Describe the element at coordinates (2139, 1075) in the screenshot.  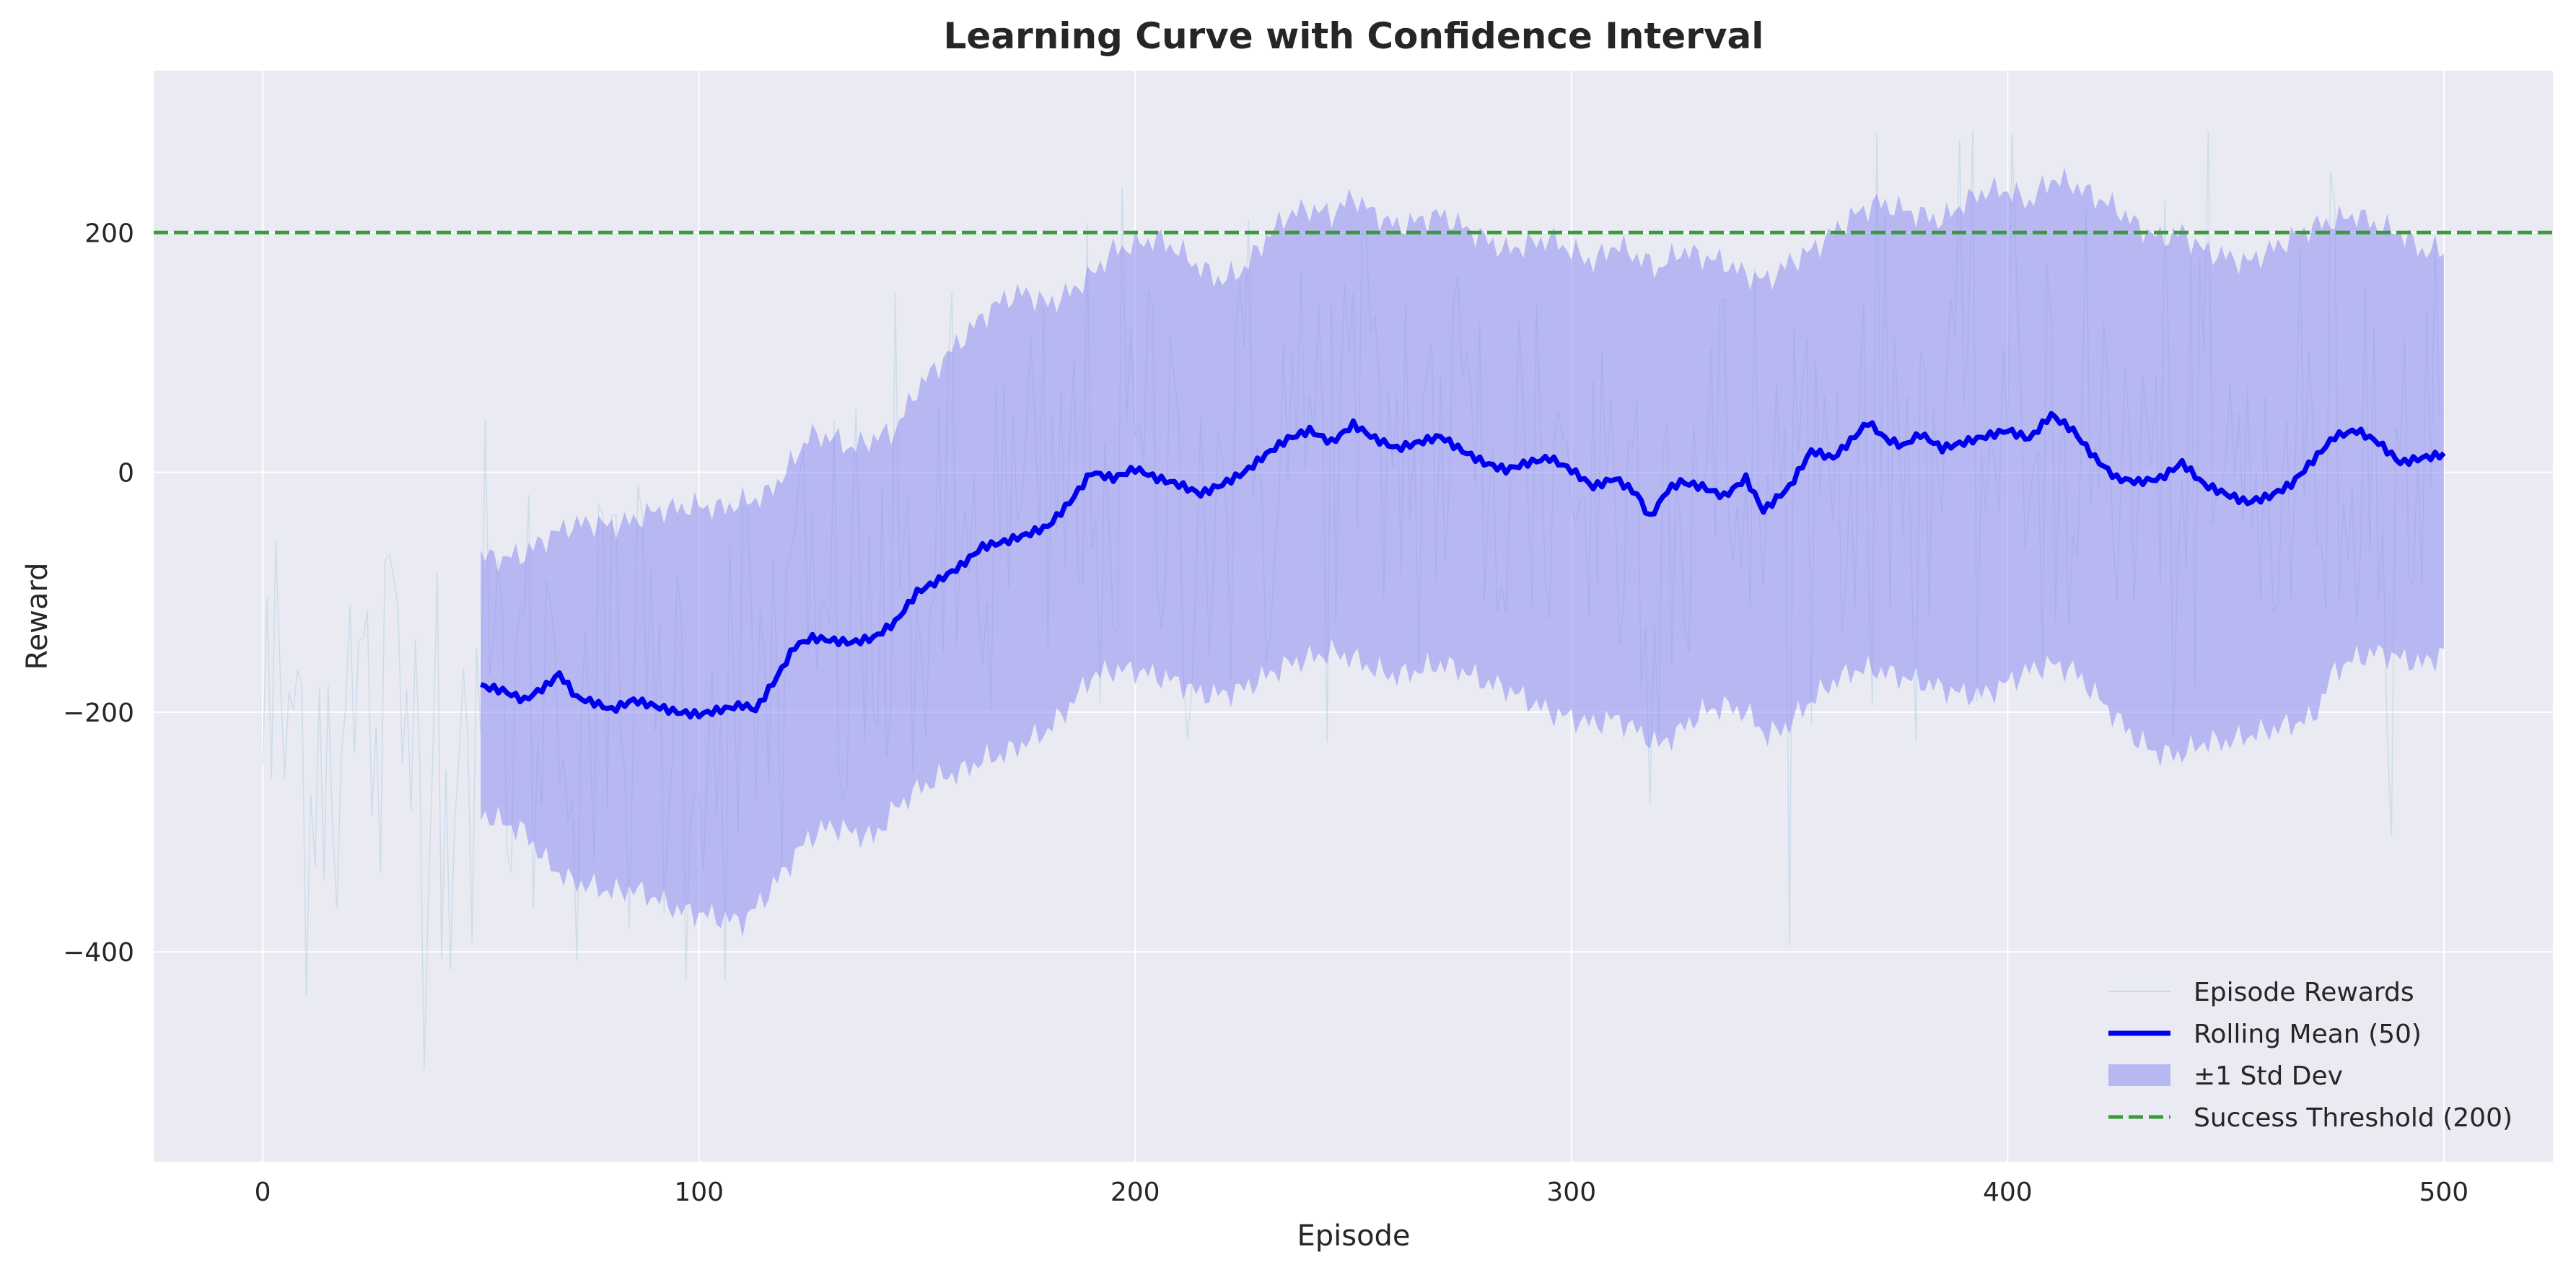
I see `legend-swatch-std-dev` at that location.